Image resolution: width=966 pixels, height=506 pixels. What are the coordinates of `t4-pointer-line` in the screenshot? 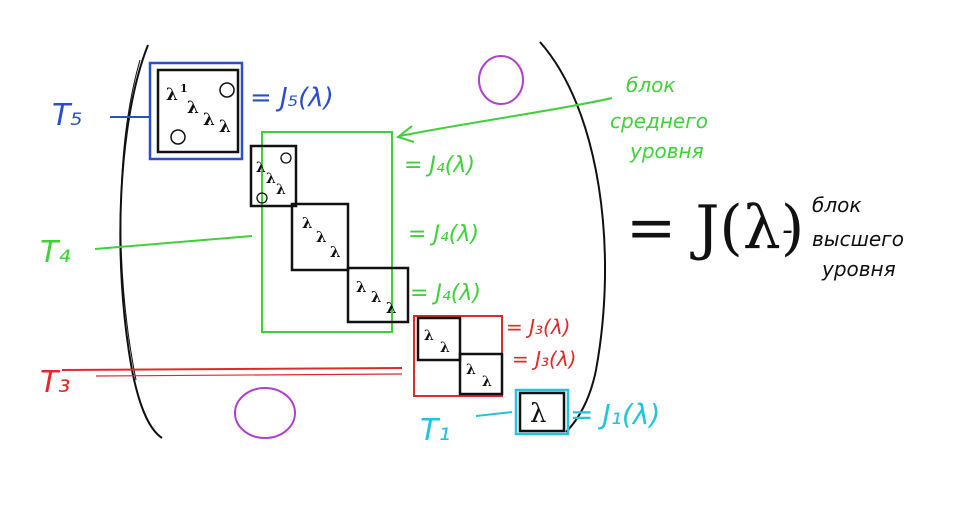 It's located at (173, 242).